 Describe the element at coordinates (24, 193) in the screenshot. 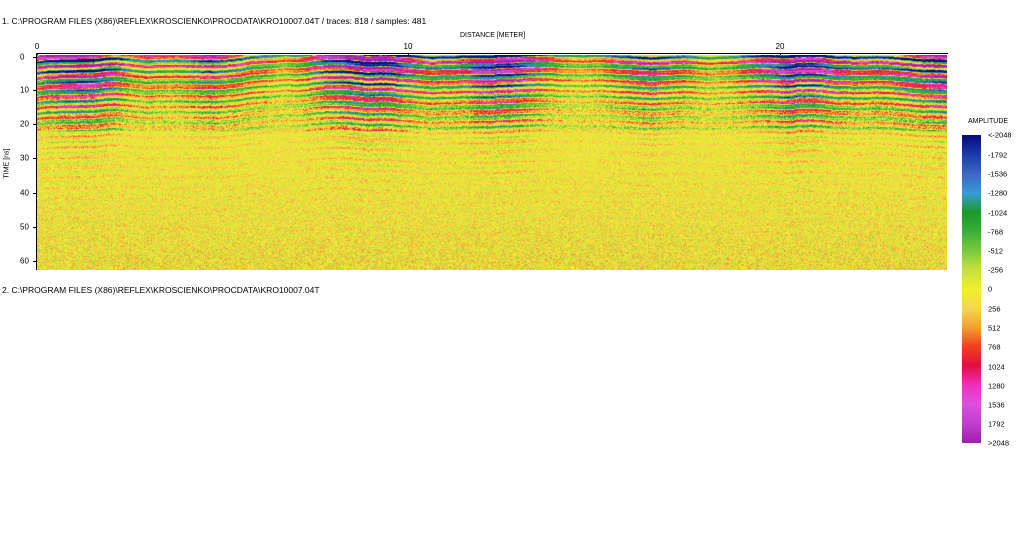

I see `y-tick-label: 40` at that location.